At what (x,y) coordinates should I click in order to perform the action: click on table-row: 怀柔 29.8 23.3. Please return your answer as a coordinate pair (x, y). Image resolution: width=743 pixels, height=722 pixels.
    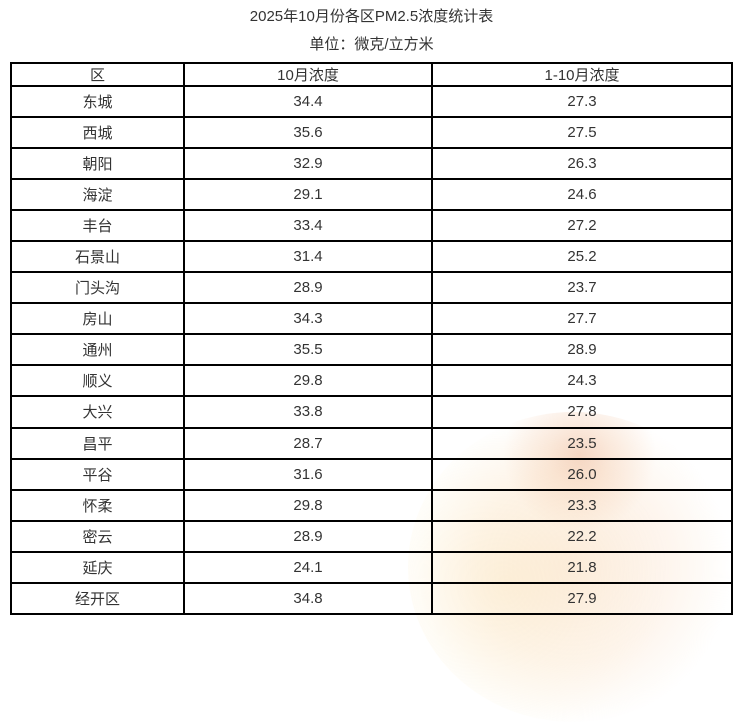
    Looking at the image, I should click on (371, 505).